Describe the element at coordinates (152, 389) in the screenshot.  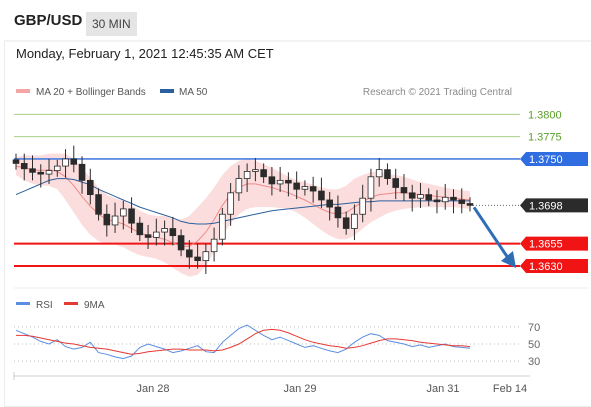
I see `time-axis-label: Jan 28` at that location.